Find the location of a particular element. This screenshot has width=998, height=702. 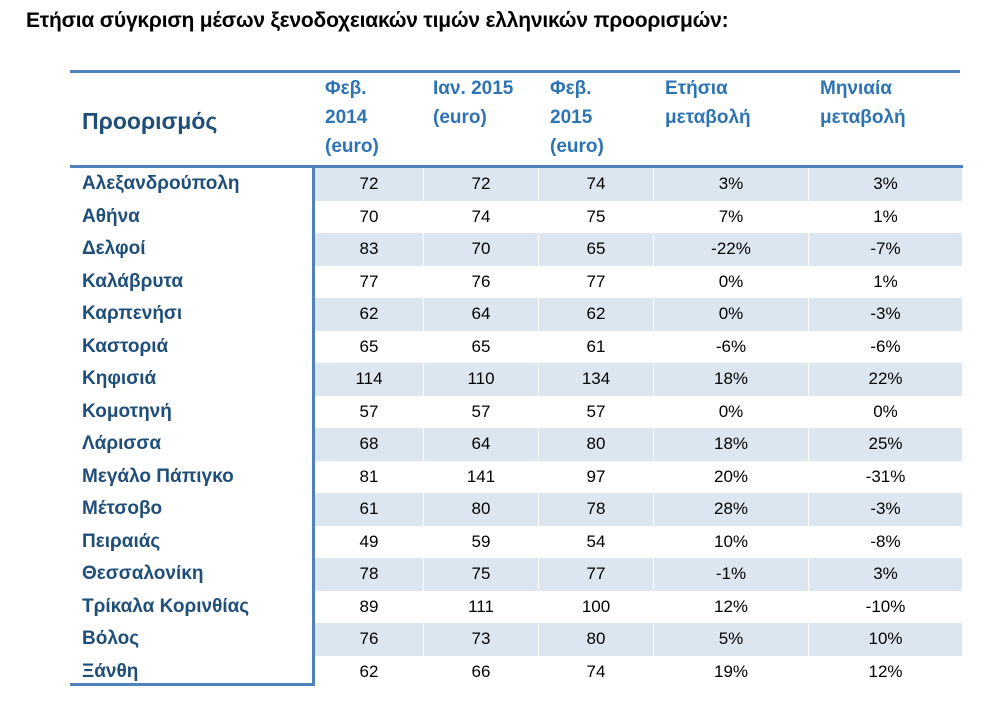

cell-feb-2014: 57 is located at coordinates (369, 411).